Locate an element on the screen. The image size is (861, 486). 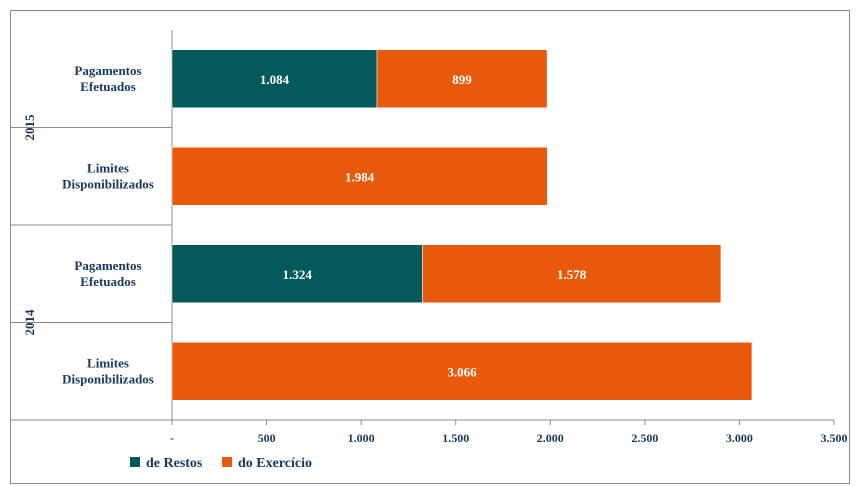
year-label: 2014 is located at coordinates (29, 322).